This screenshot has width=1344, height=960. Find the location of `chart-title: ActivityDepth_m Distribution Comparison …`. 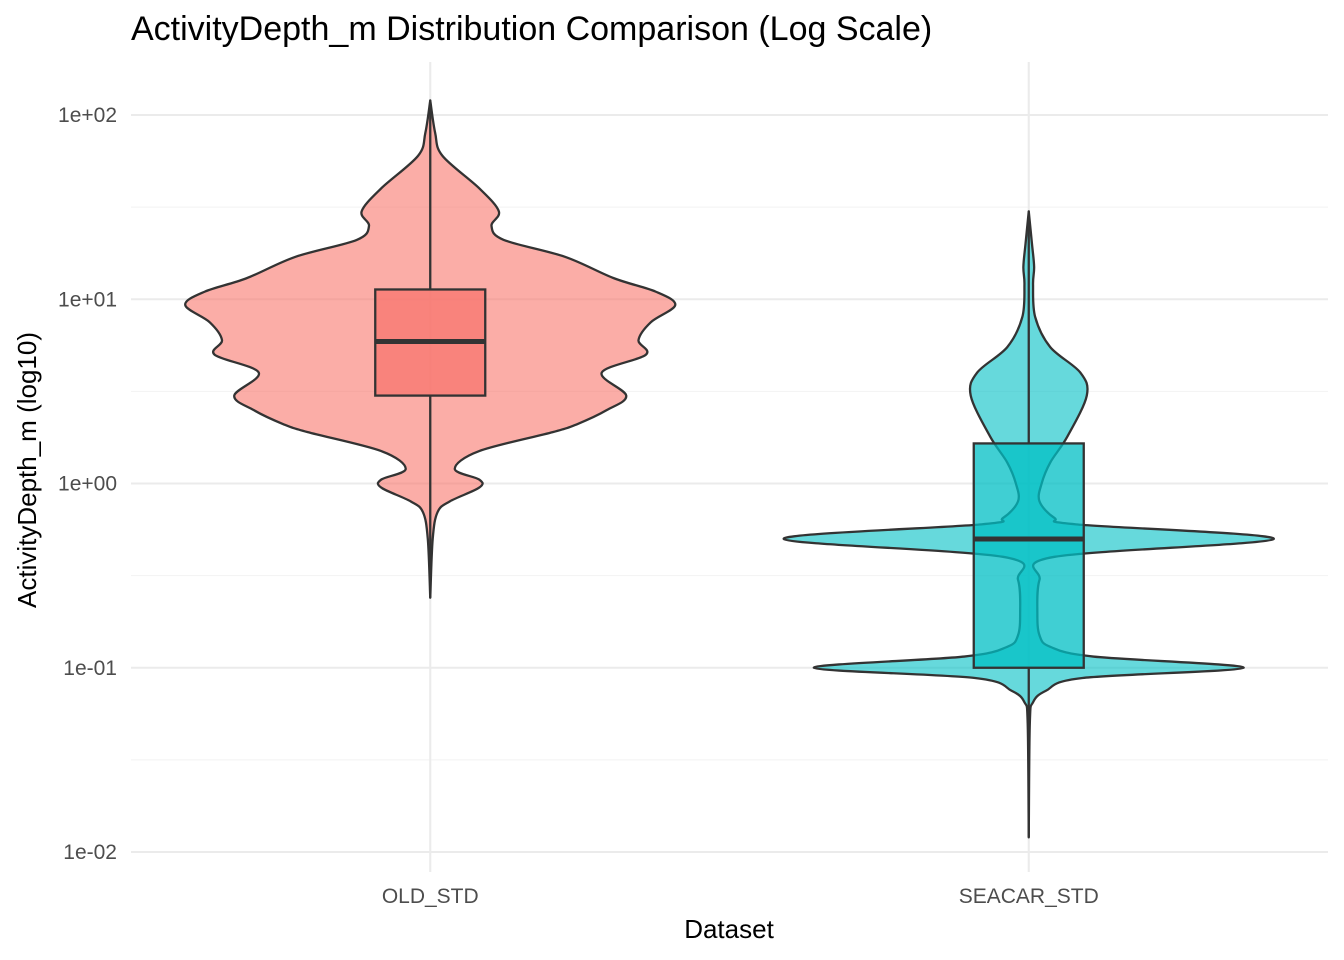

chart-title: ActivityDepth_m Distribution Comparison … is located at coordinates (531, 29).